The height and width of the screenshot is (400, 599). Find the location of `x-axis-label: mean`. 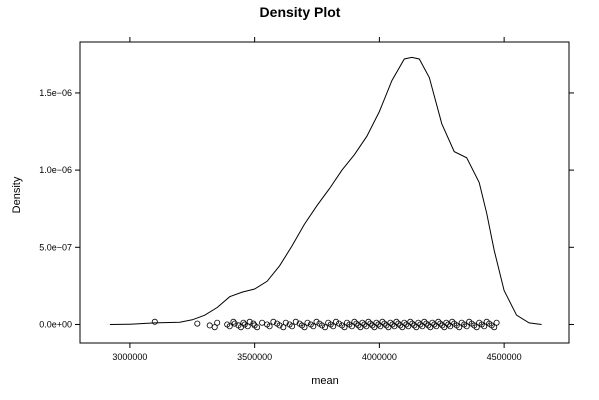

x-axis-label: mean is located at coordinates (325, 381).